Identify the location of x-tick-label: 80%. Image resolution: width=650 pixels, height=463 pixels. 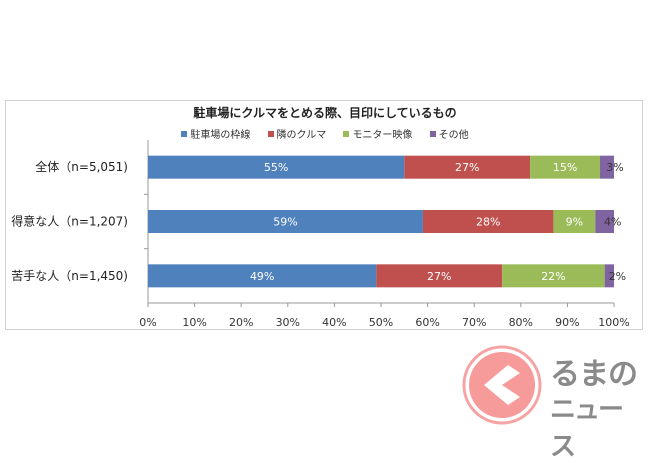
(521, 322).